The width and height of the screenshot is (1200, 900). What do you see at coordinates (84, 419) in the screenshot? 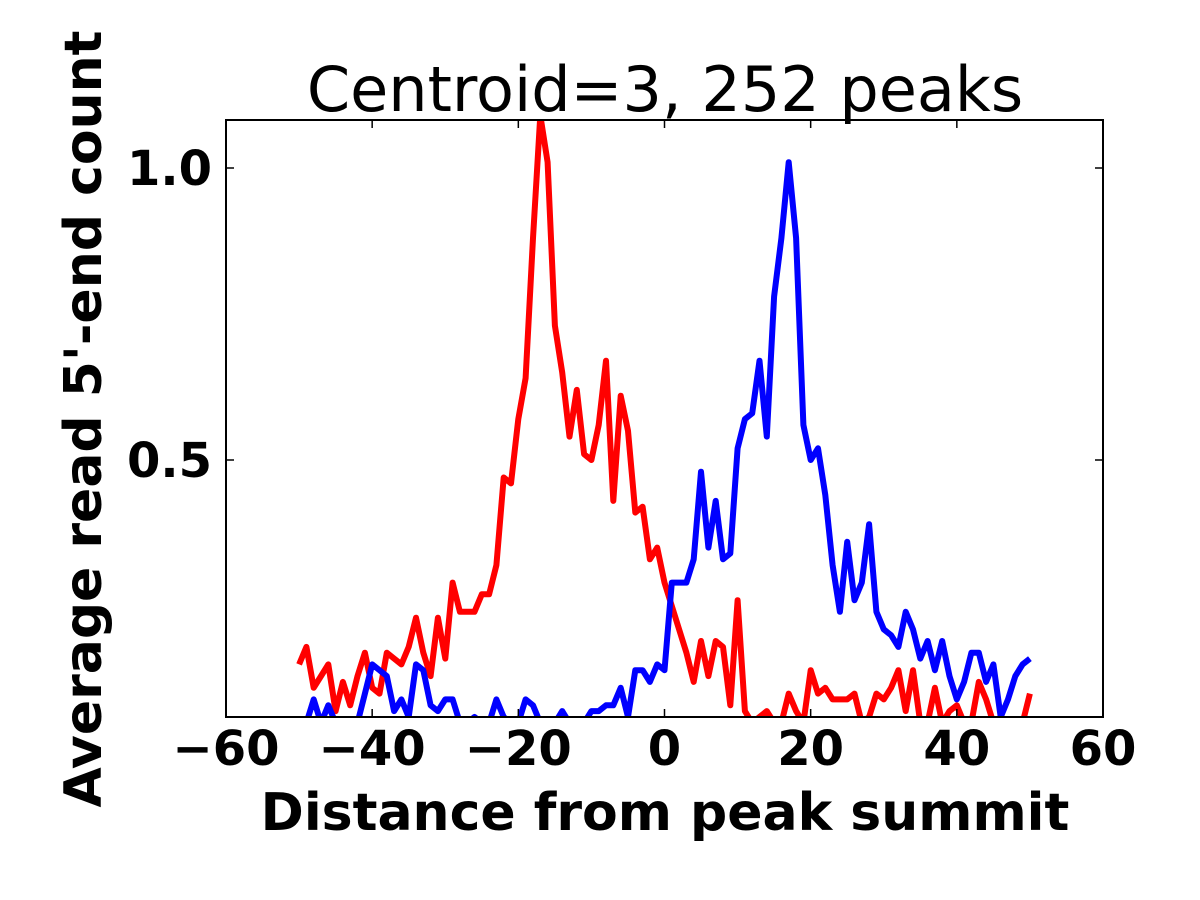
I see `y-axis-label: Average read 5'-end count` at bounding box center [84, 419].